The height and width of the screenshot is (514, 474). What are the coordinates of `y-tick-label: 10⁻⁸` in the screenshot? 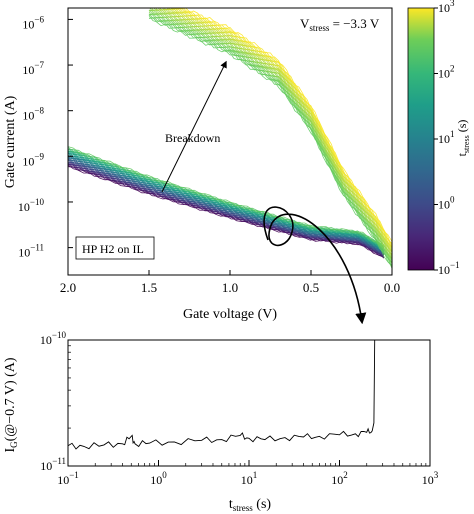 It's located at (33, 114).